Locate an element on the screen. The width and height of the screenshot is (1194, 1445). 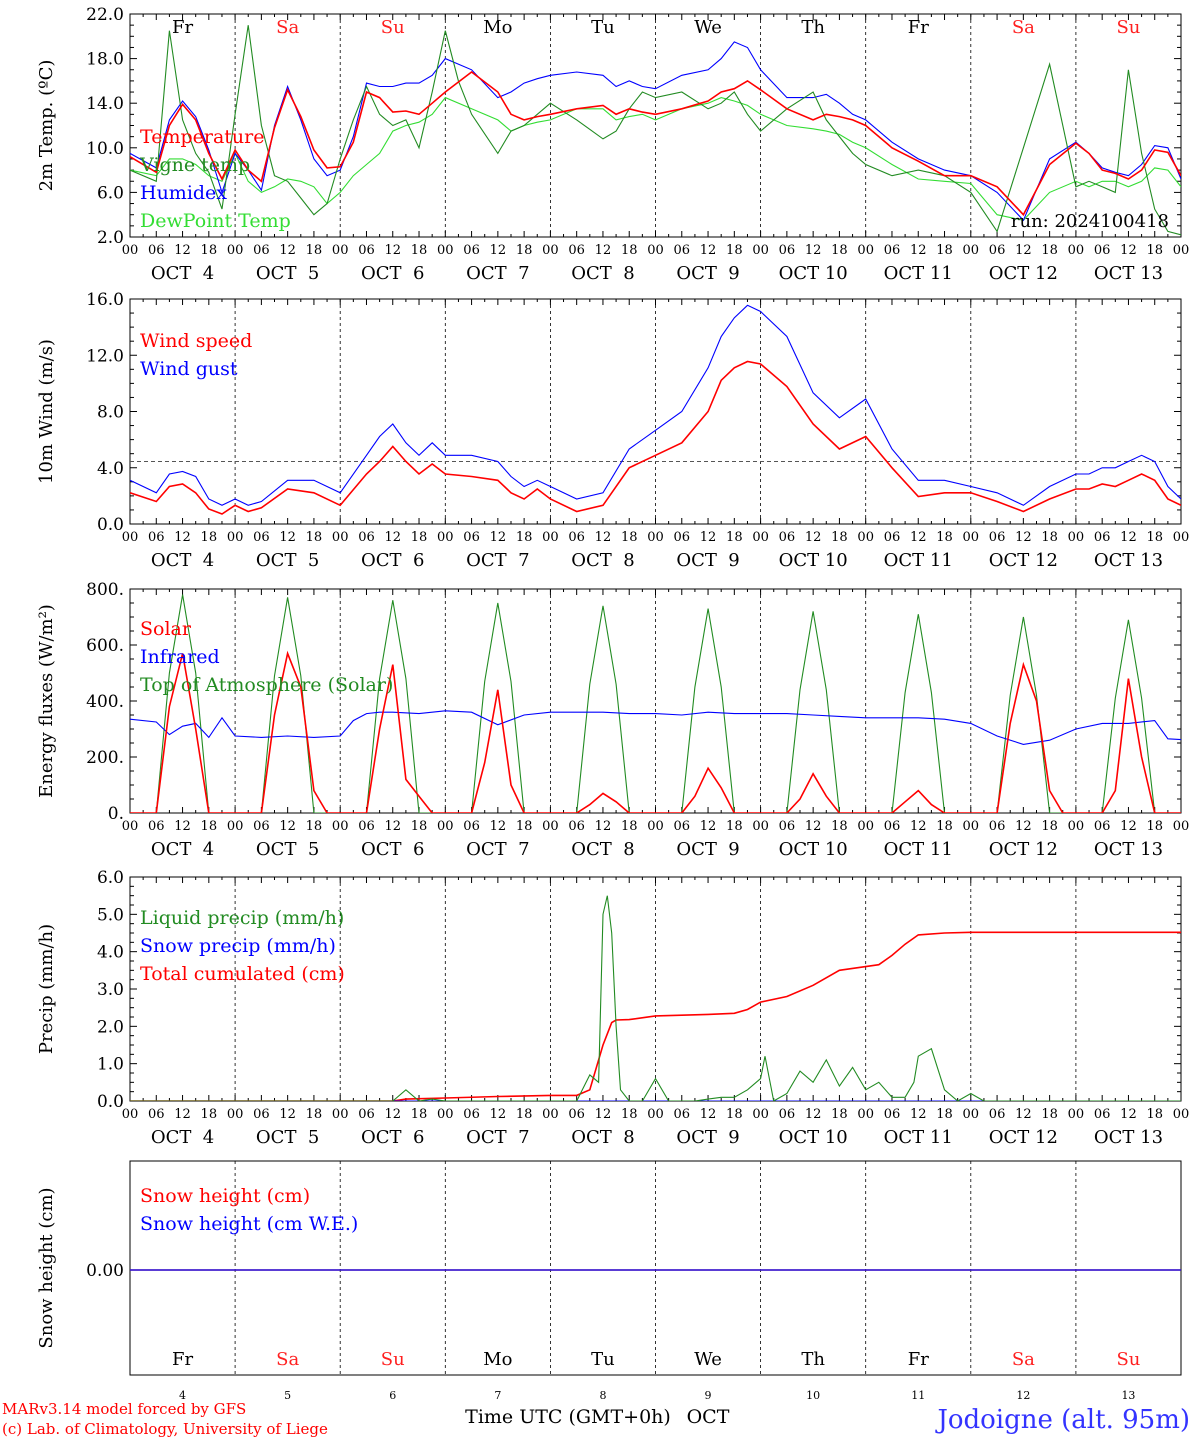
y-tick-label: 400. is located at coordinates (105, 702).